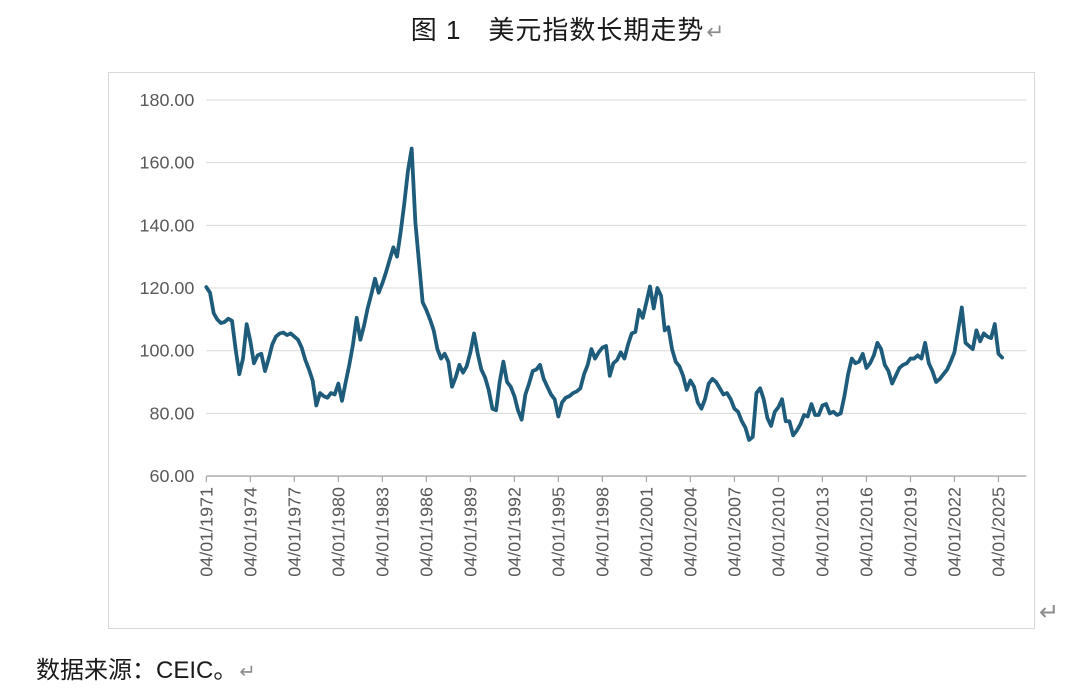  What do you see at coordinates (559, 532) in the screenshot?
I see `x-axis-label: 04/01/1995` at bounding box center [559, 532].